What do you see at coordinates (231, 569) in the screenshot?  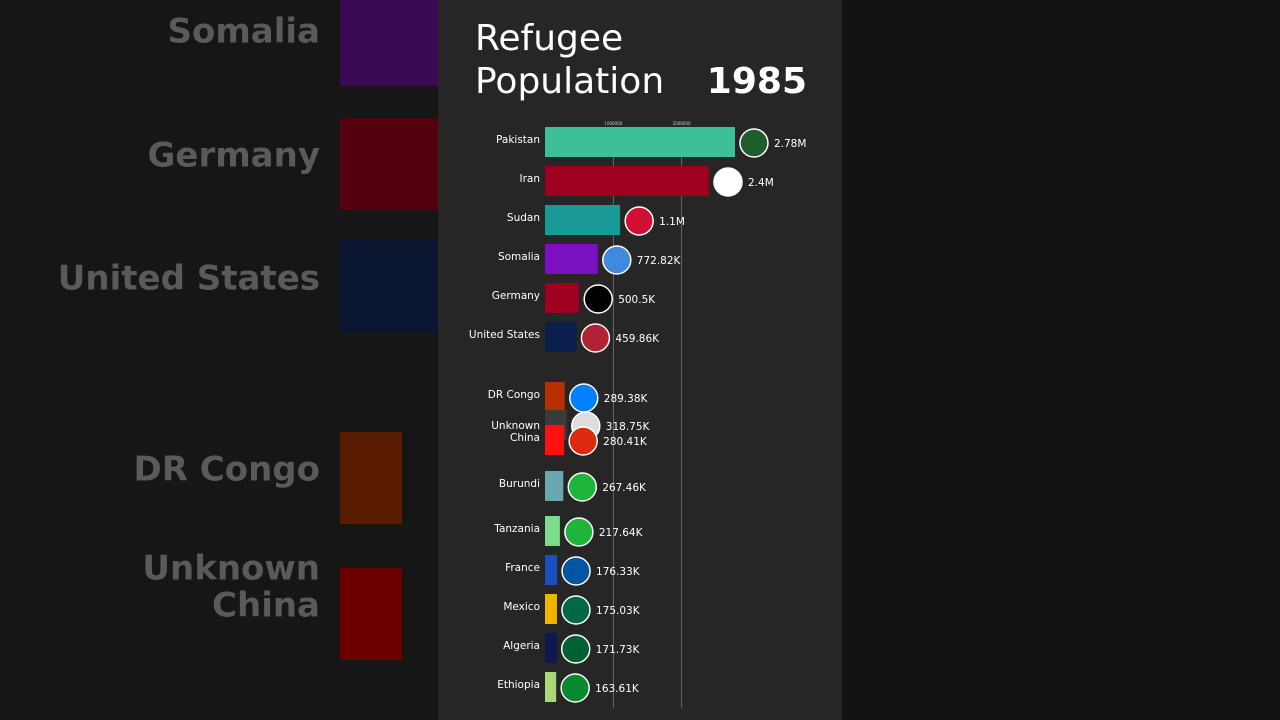 I see `blur-label: Unknown` at bounding box center [231, 569].